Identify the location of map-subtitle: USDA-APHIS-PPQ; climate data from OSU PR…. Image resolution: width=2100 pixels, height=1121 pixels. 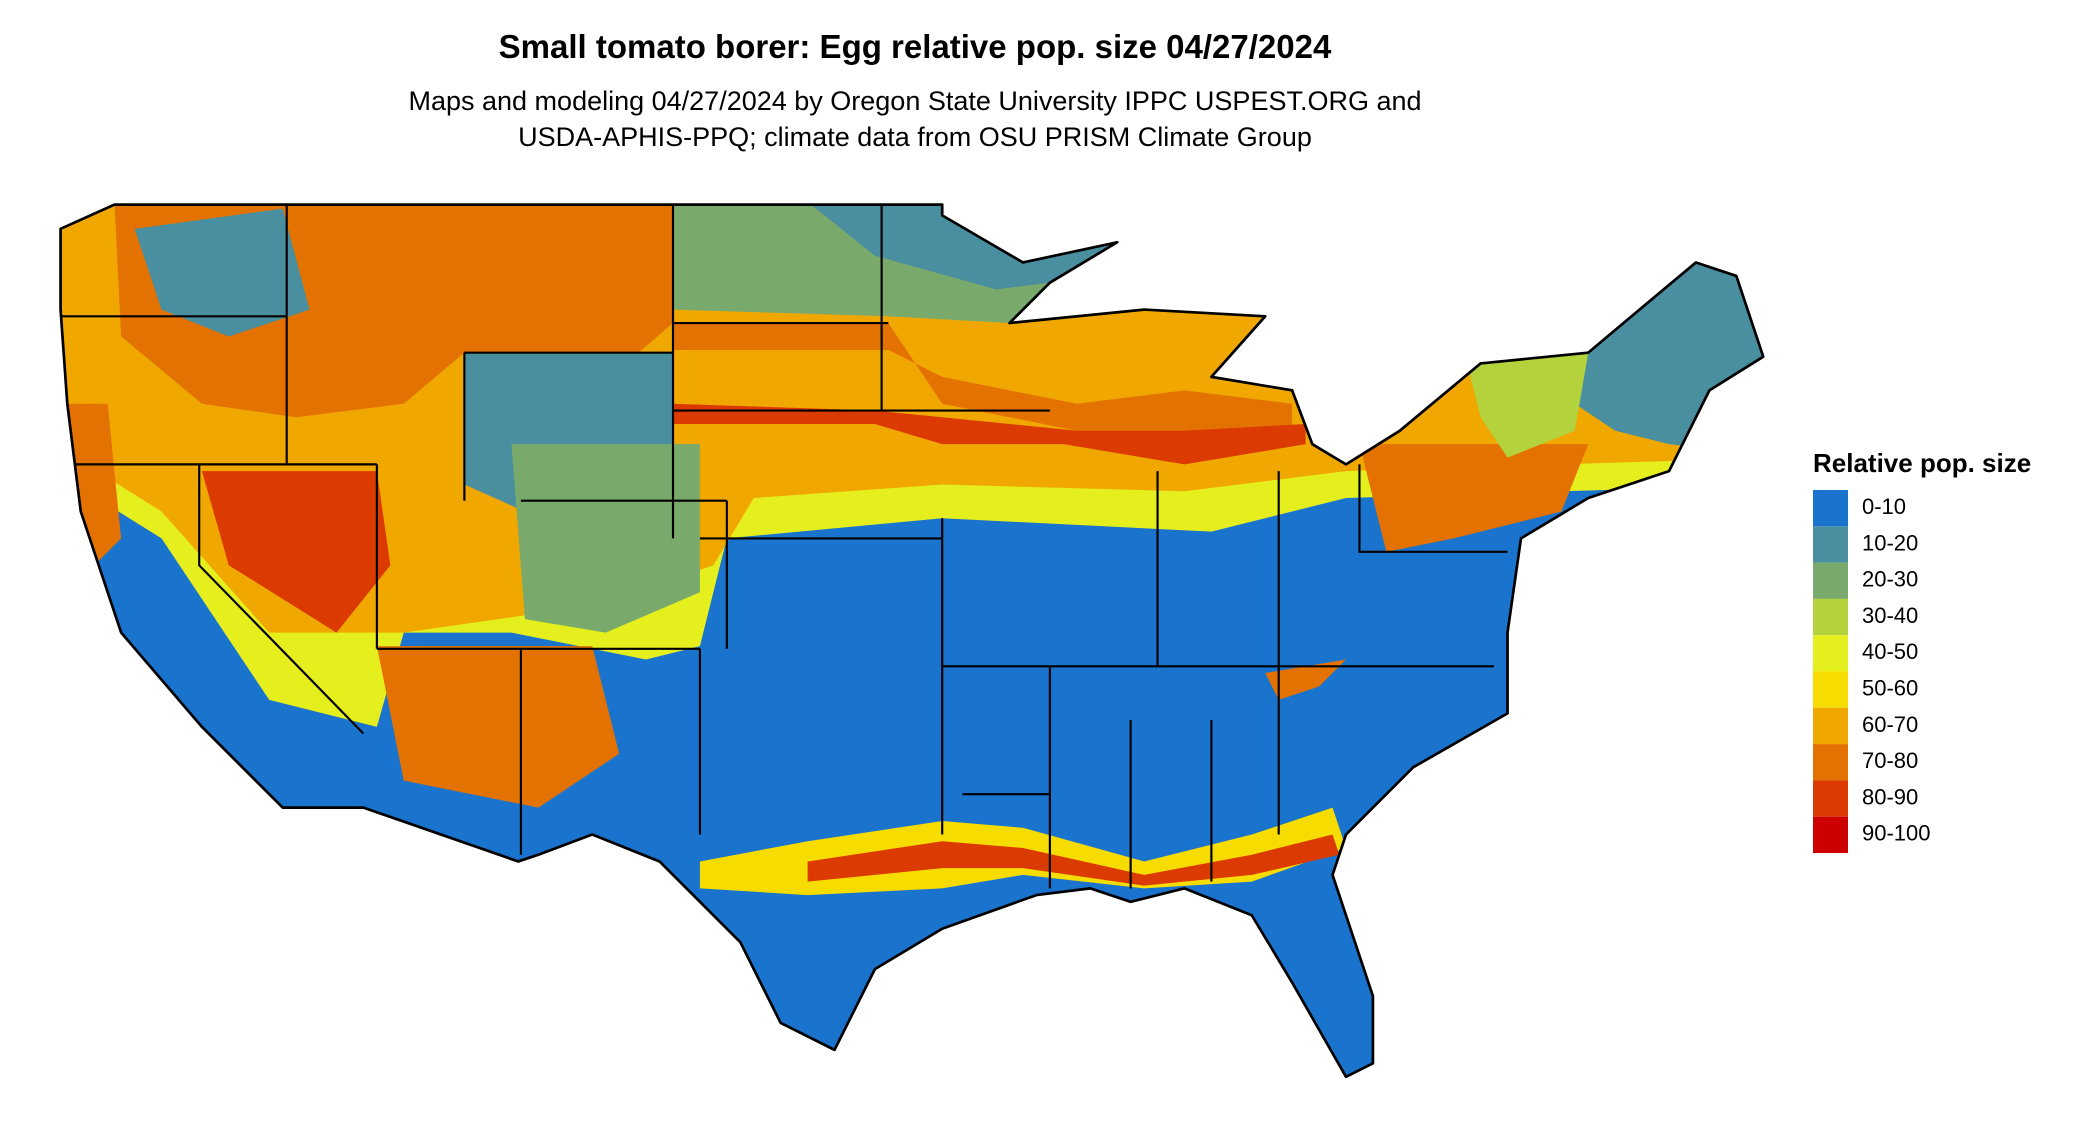
(915, 137).